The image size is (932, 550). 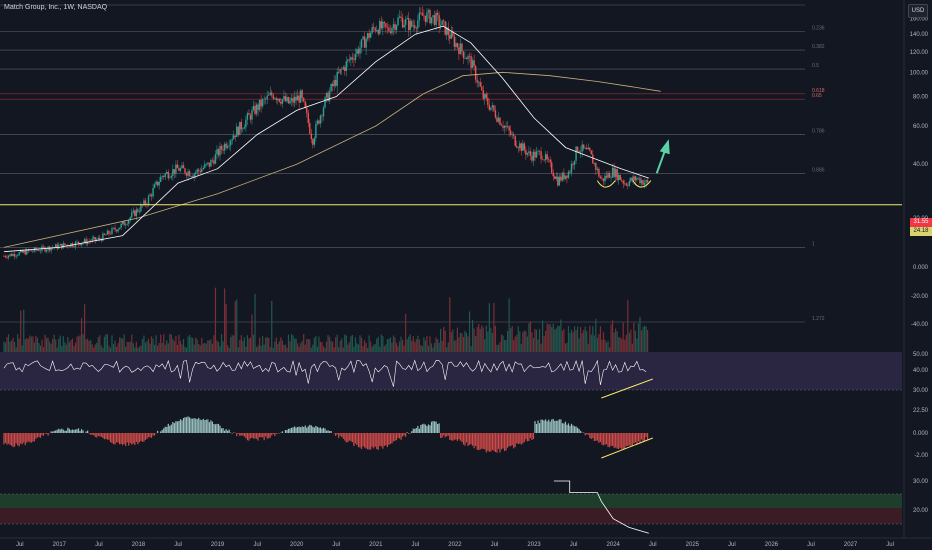 What do you see at coordinates (451, 507) in the screenshot?
I see `oscillator-pane` at bounding box center [451, 507].